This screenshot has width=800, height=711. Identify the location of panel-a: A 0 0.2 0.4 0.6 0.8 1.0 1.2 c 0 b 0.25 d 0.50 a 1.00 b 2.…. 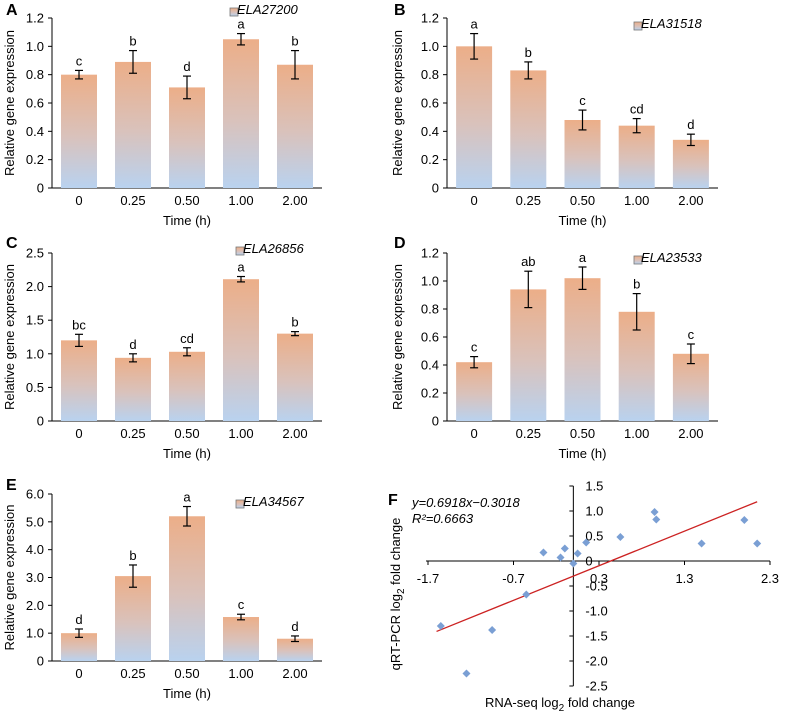
(162, 115).